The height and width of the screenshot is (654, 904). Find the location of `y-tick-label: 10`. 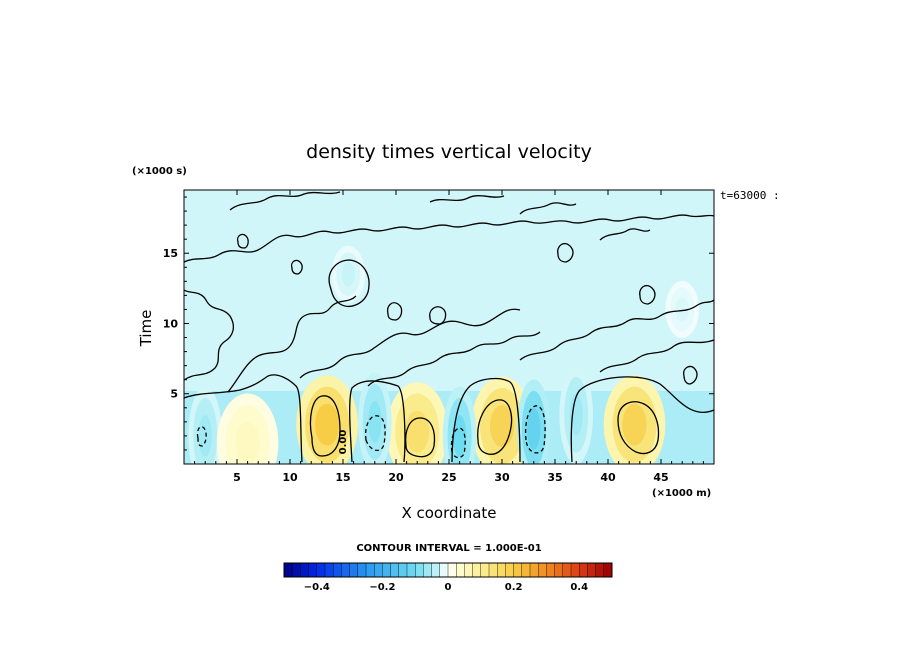

y-tick-label: 10 is located at coordinates (171, 323).